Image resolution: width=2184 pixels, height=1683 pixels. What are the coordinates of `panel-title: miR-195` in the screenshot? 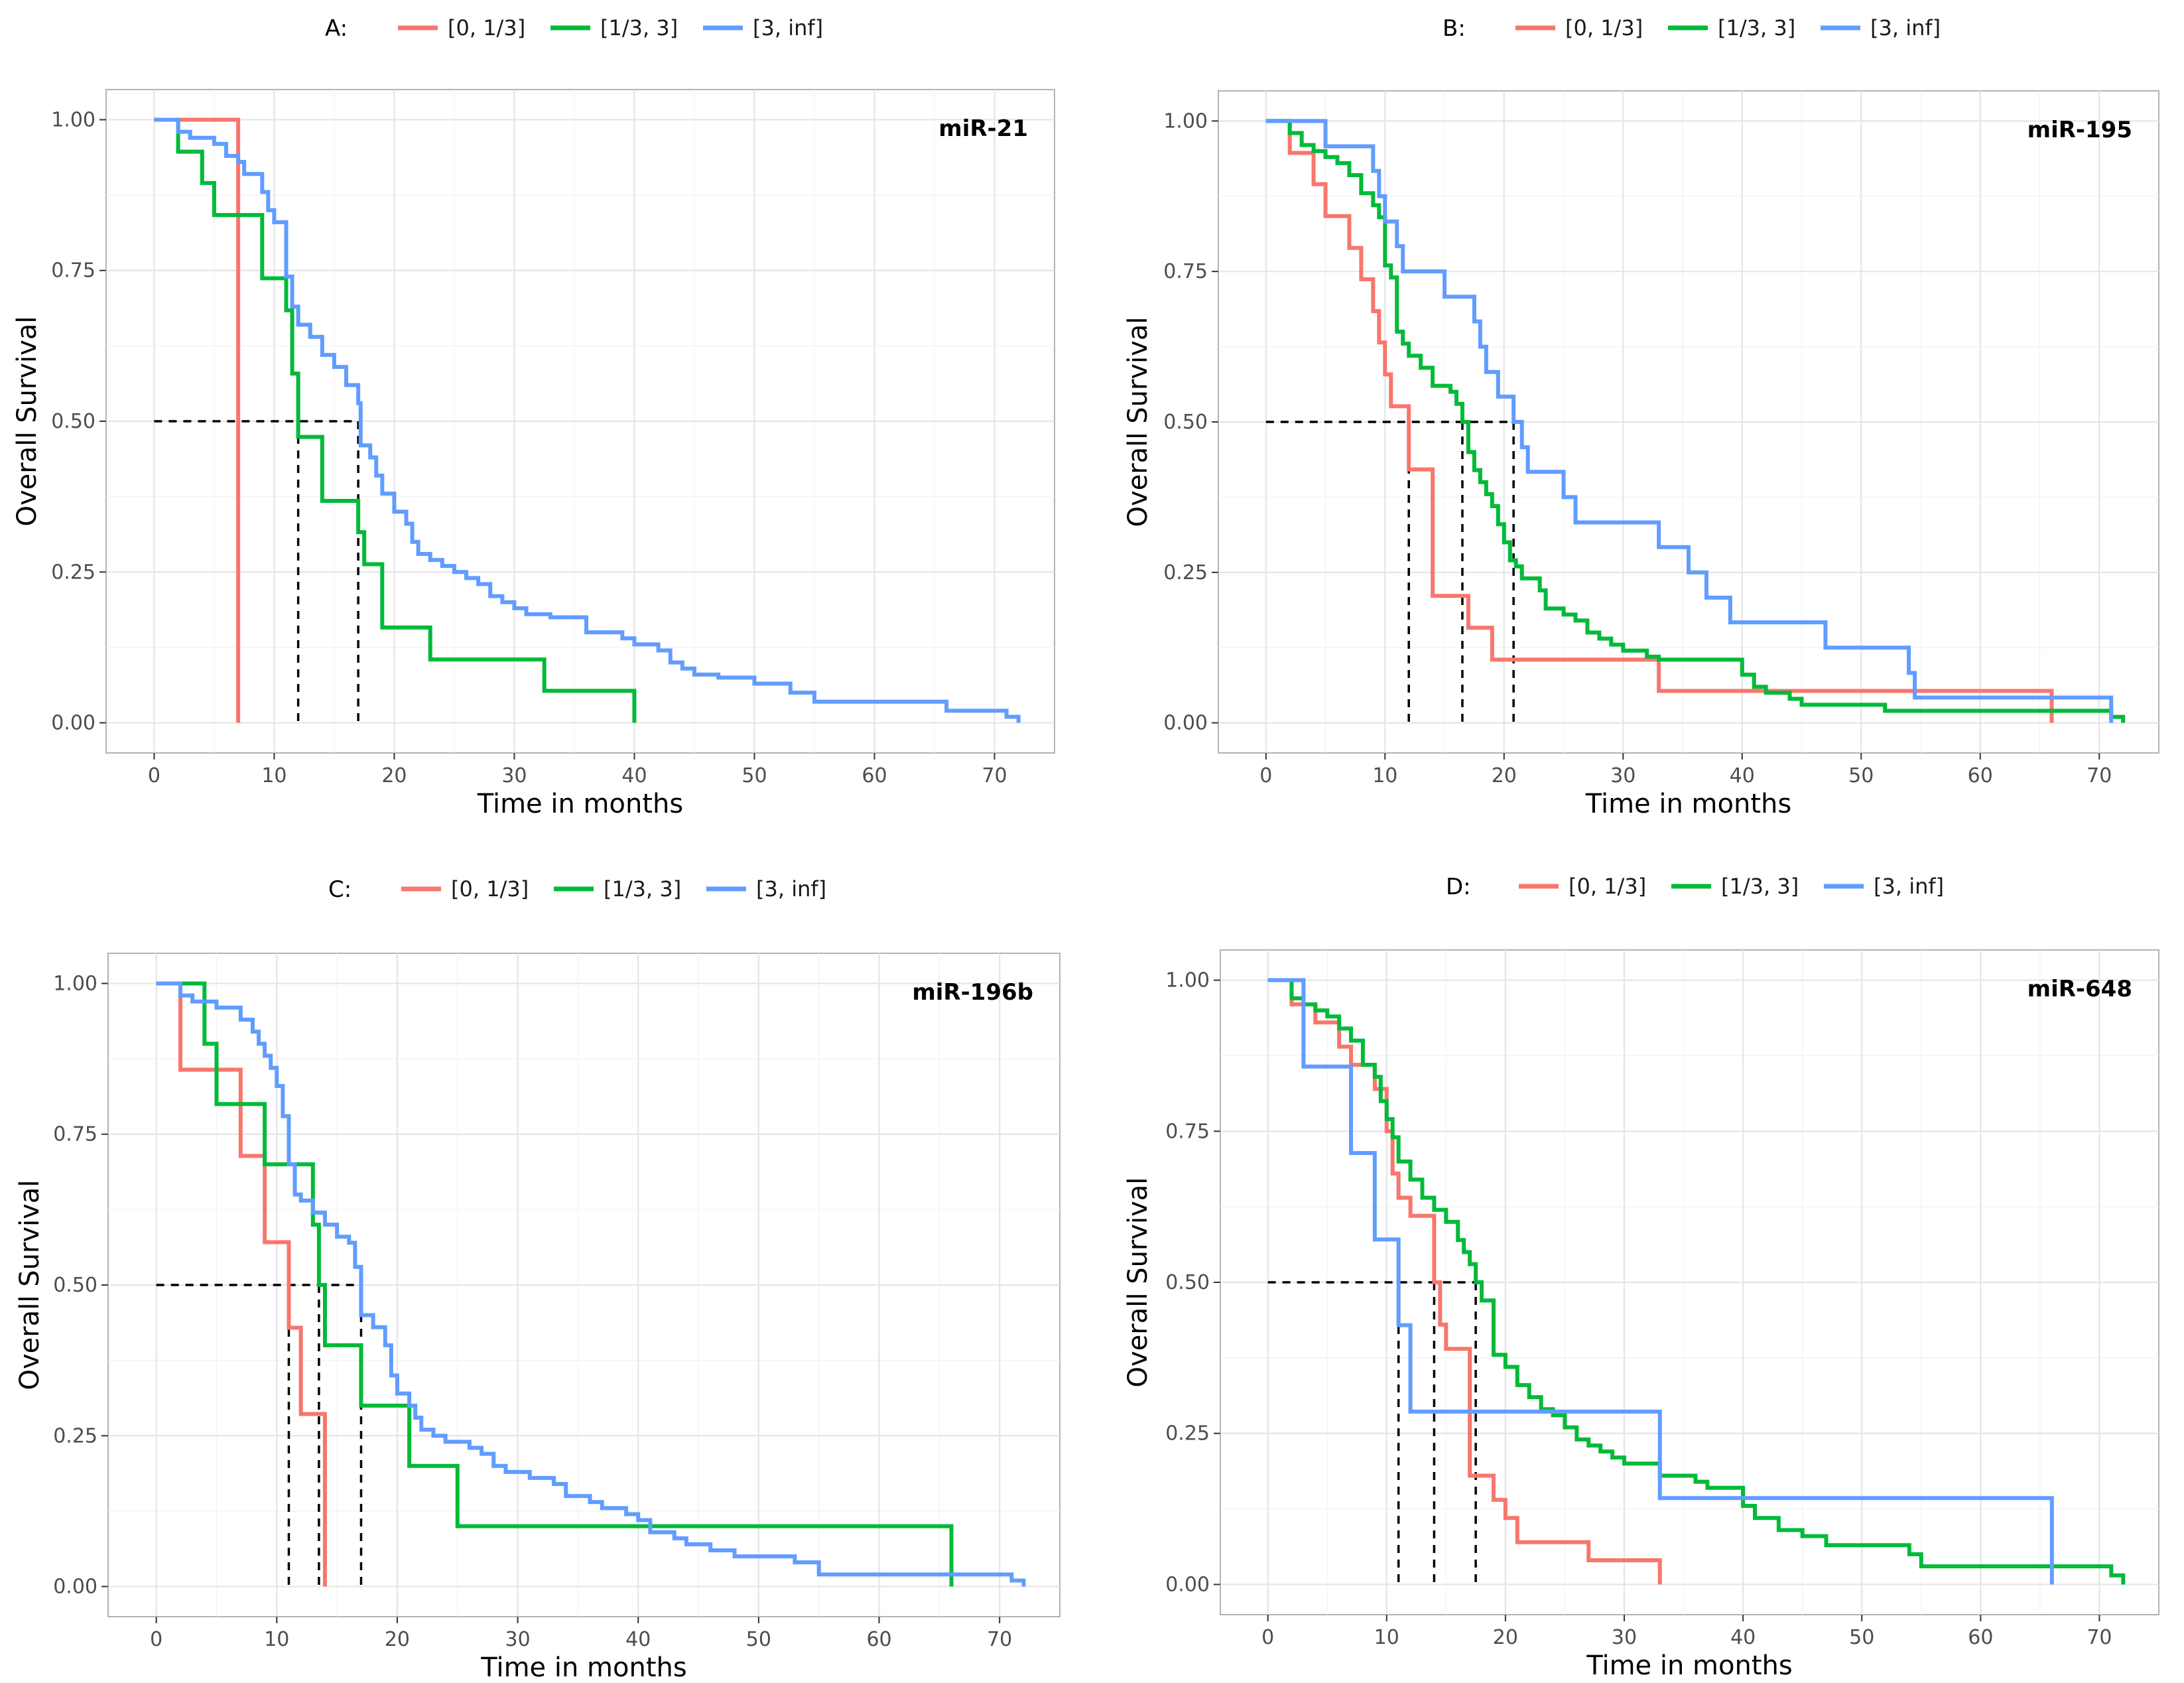 It's located at (2079, 130).